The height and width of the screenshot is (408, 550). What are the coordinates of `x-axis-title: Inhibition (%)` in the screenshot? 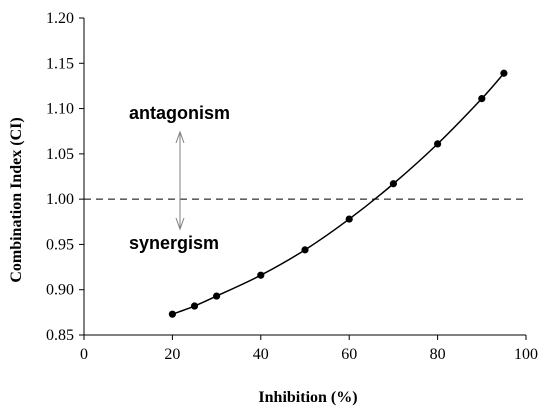 It's located at (307, 397).